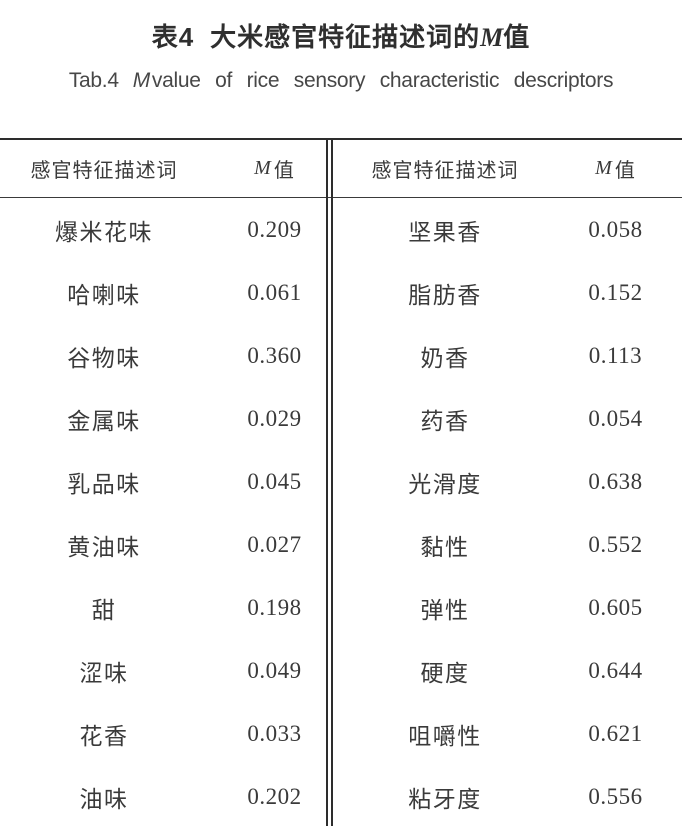  Describe the element at coordinates (615, 544) in the screenshot. I see `m-value-cell: 0.552` at that location.